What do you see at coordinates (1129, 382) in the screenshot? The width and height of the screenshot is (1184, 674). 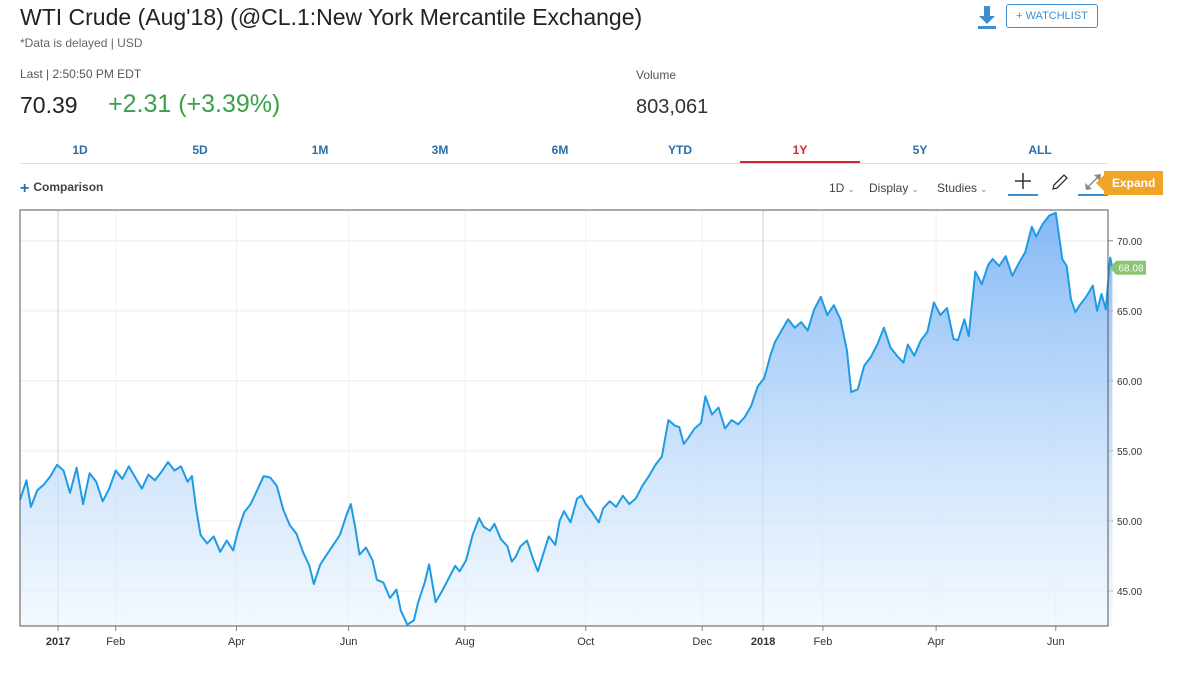 I see `y-tick-label: 60.00` at bounding box center [1129, 382].